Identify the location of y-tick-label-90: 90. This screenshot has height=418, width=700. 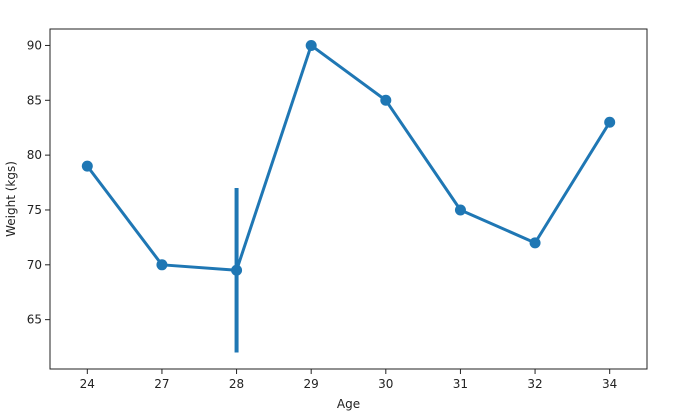
(34, 45).